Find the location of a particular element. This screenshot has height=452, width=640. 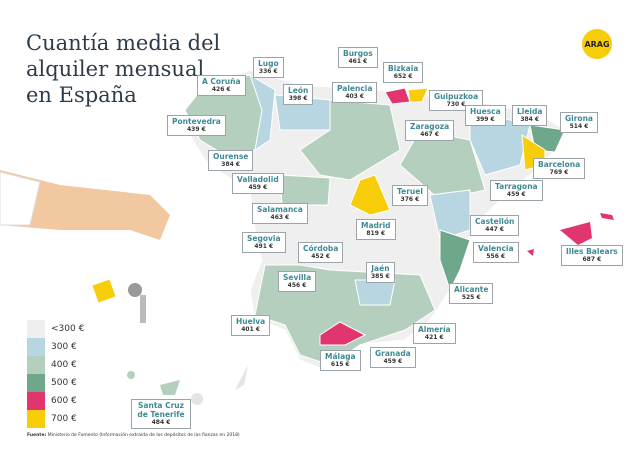

legend-item: 700 € is located at coordinates (55, 419).